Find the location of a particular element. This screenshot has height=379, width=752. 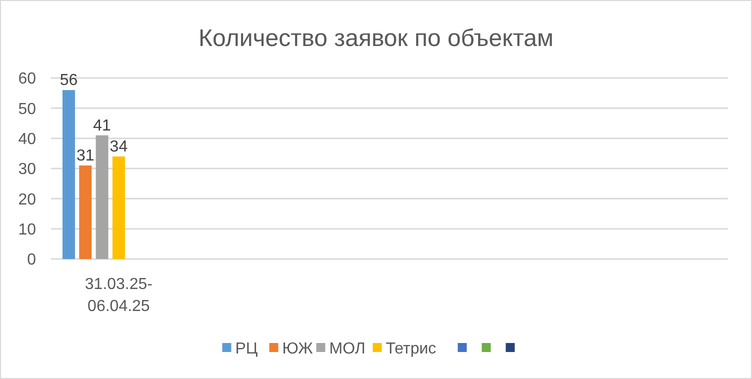

y-tick-label: 0 is located at coordinates (31, 260).